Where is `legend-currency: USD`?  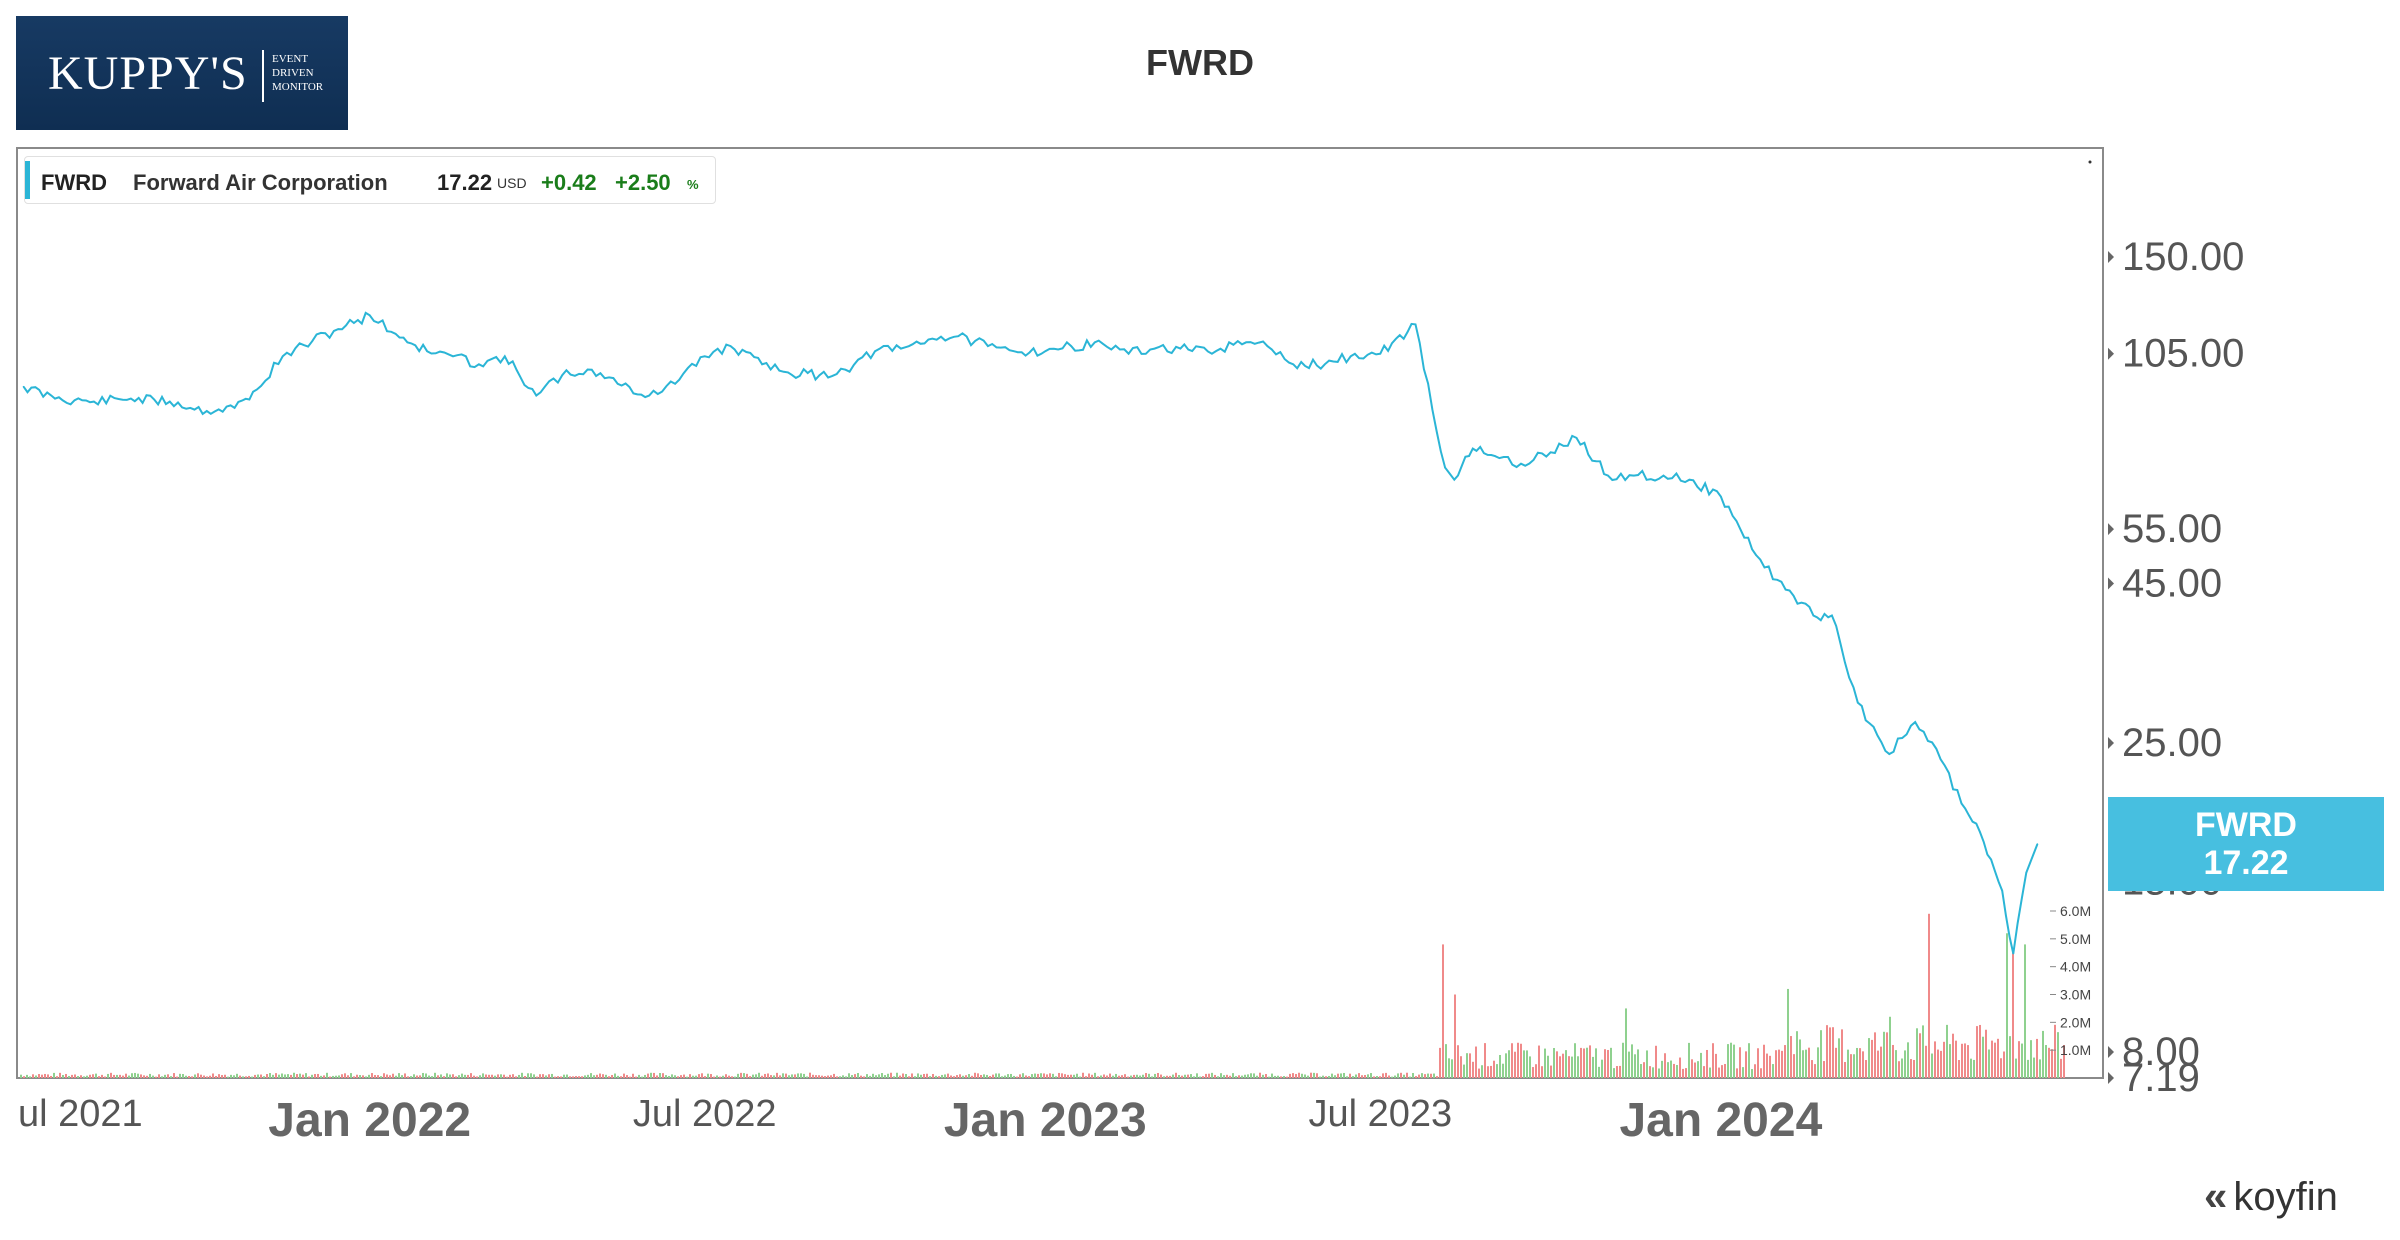
legend-currency: USD is located at coordinates (512, 183).